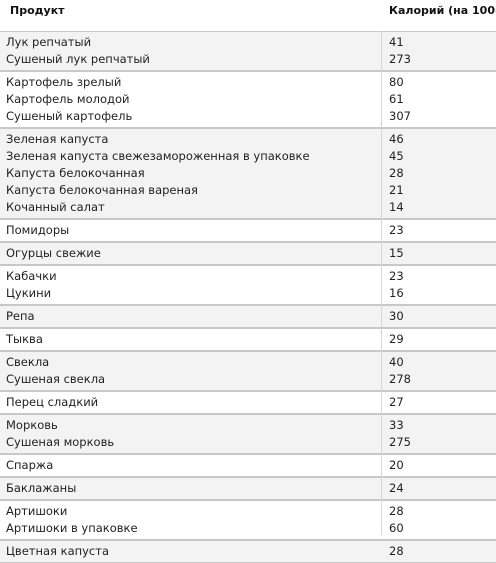 The image size is (496, 563). I want to click on table-row: Зеленая капуста 46, so click(248, 139).